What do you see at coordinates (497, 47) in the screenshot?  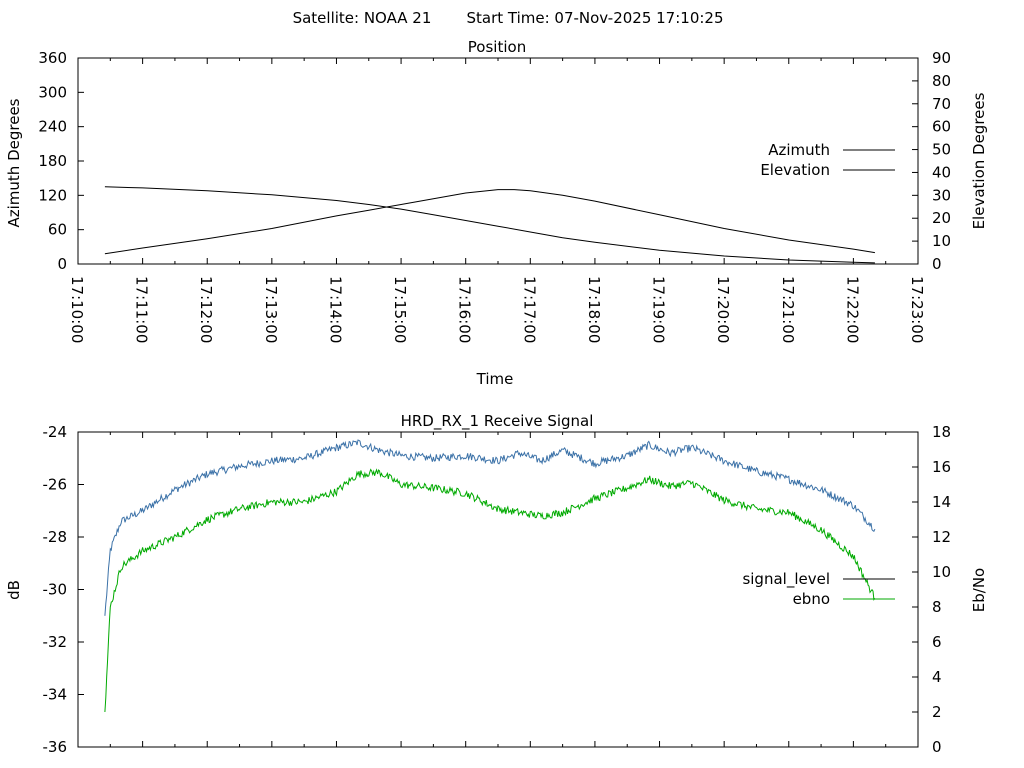 I see `position-chart-title: Position` at bounding box center [497, 47].